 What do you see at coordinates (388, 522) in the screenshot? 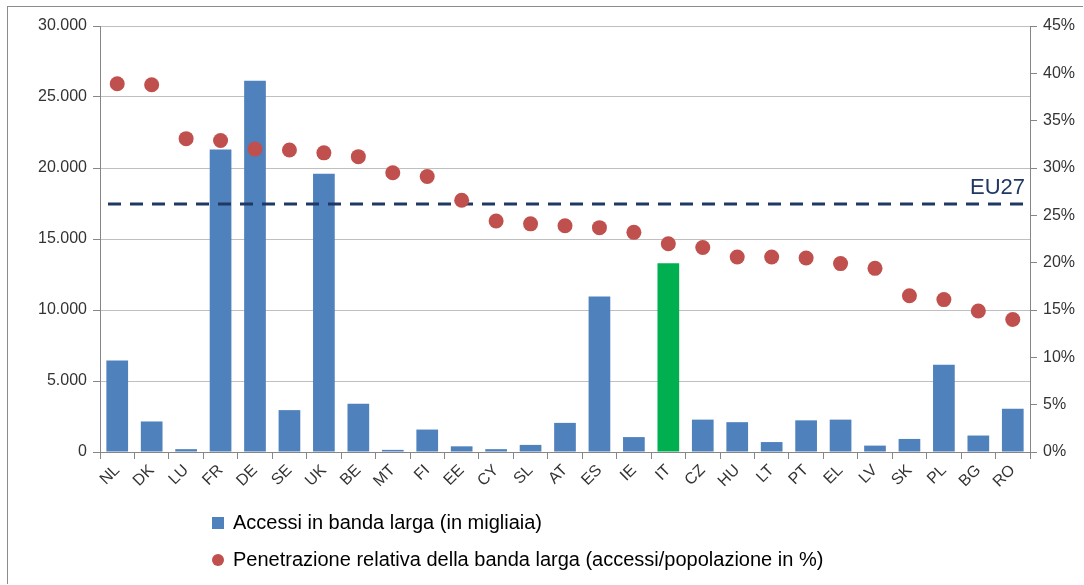
I see `legend-label: Accessi in banda larga (in migliaia)` at bounding box center [388, 522].